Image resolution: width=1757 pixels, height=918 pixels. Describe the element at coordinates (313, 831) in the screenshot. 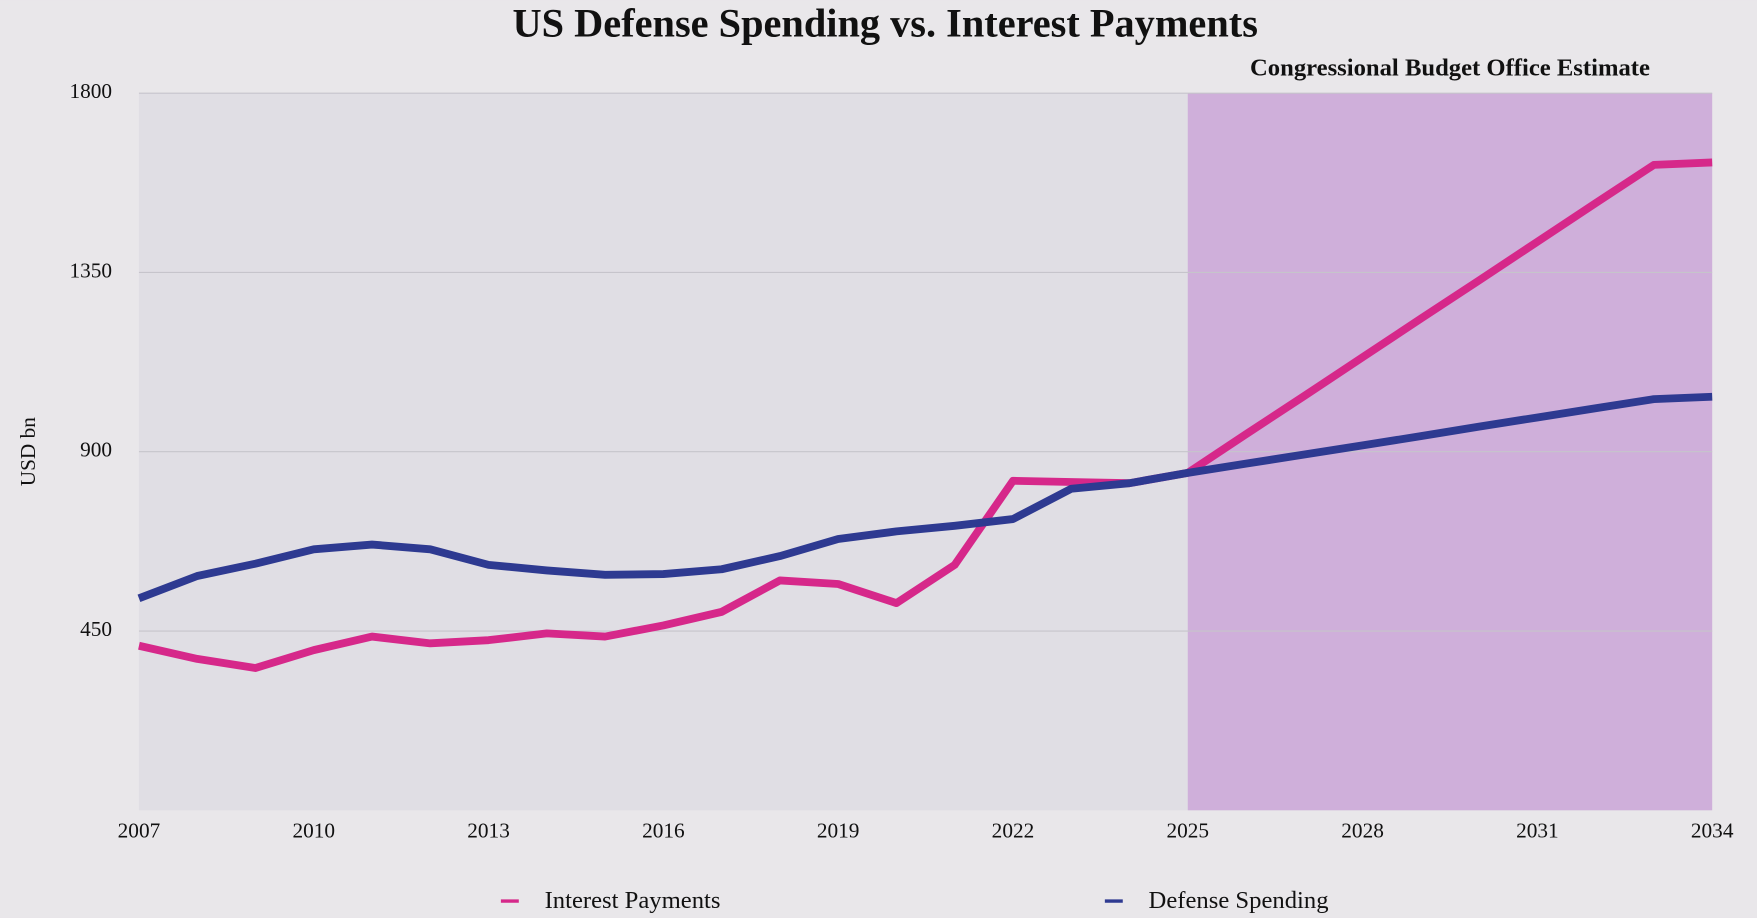

I see `x-tick-label: 2010` at that location.